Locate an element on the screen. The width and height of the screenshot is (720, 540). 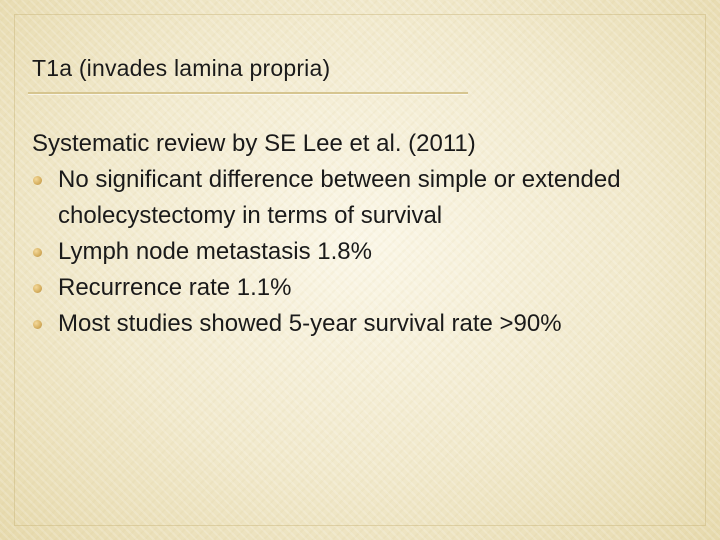
bullet-item: Lymph node metastasis 1.8% is located at coordinates (351, 252).